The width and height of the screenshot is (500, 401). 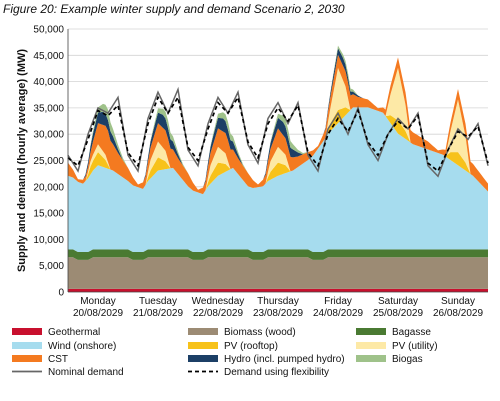 What do you see at coordinates (86, 372) in the screenshot?
I see `legend-label: Nominal demand` at bounding box center [86, 372].